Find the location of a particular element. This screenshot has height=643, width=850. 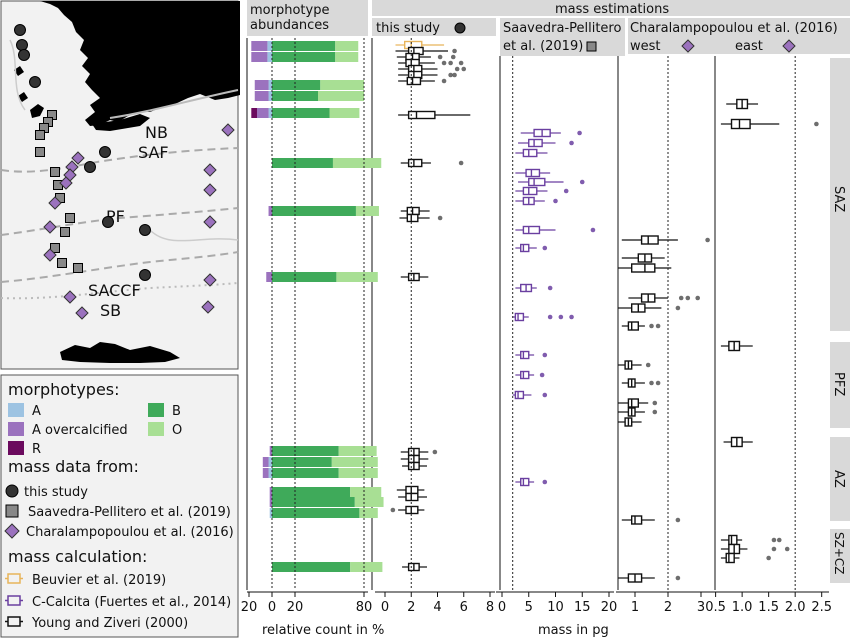

morph-bar-r is located at coordinates (254, 113).